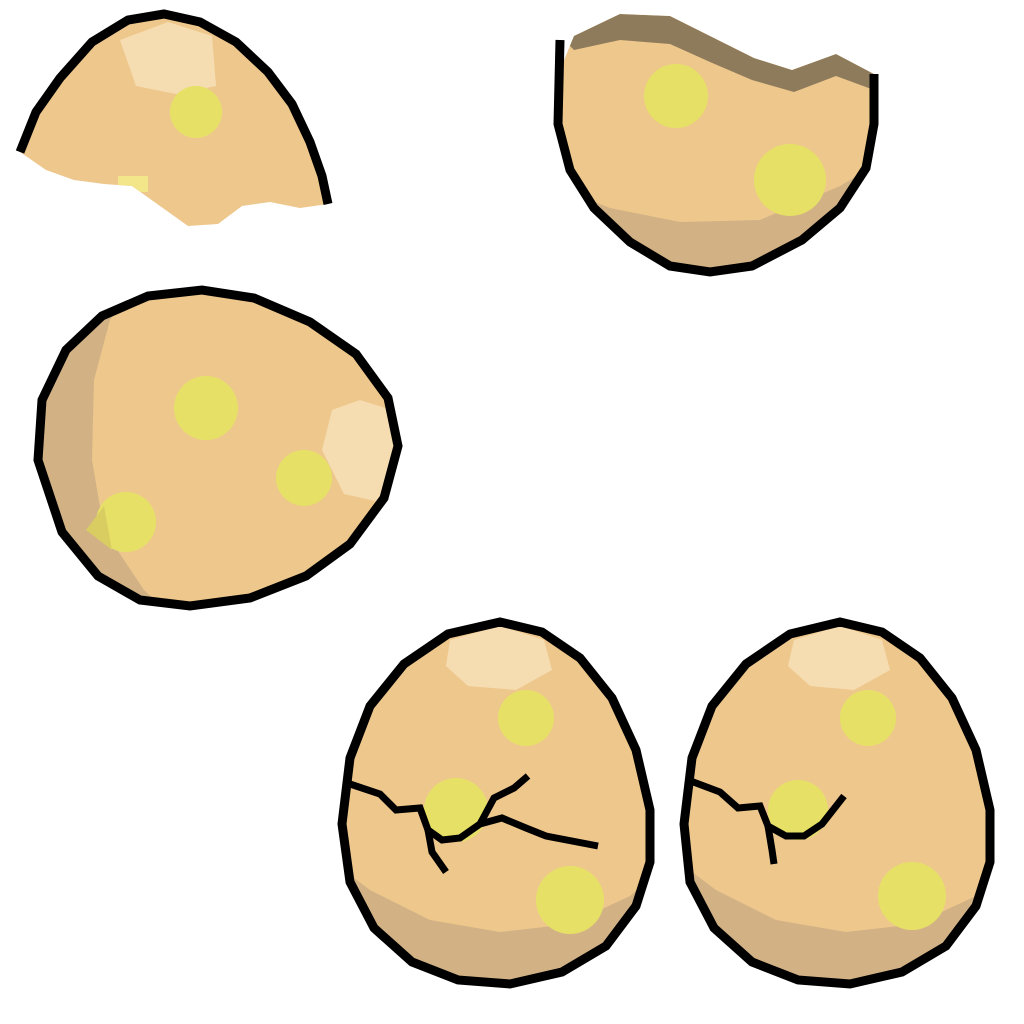 The width and height of the screenshot is (1024, 1024). What do you see at coordinates (716, 145) in the screenshot?
I see `egg-shell-bottom-fragment` at bounding box center [716, 145].